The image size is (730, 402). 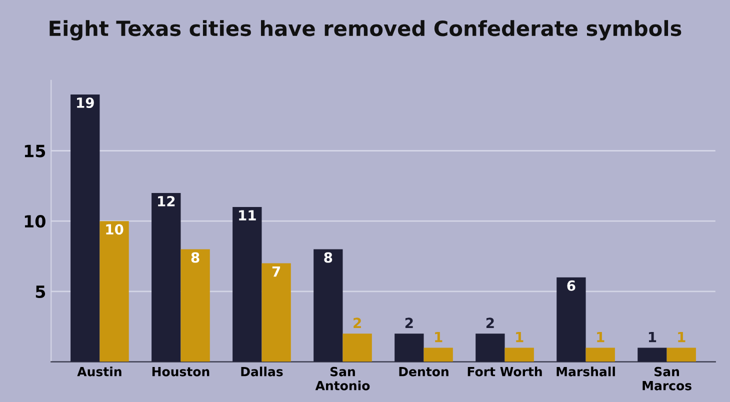 What do you see at coordinates (585, 371) in the screenshot?
I see `x-tick-label: Marshall` at bounding box center [585, 371].